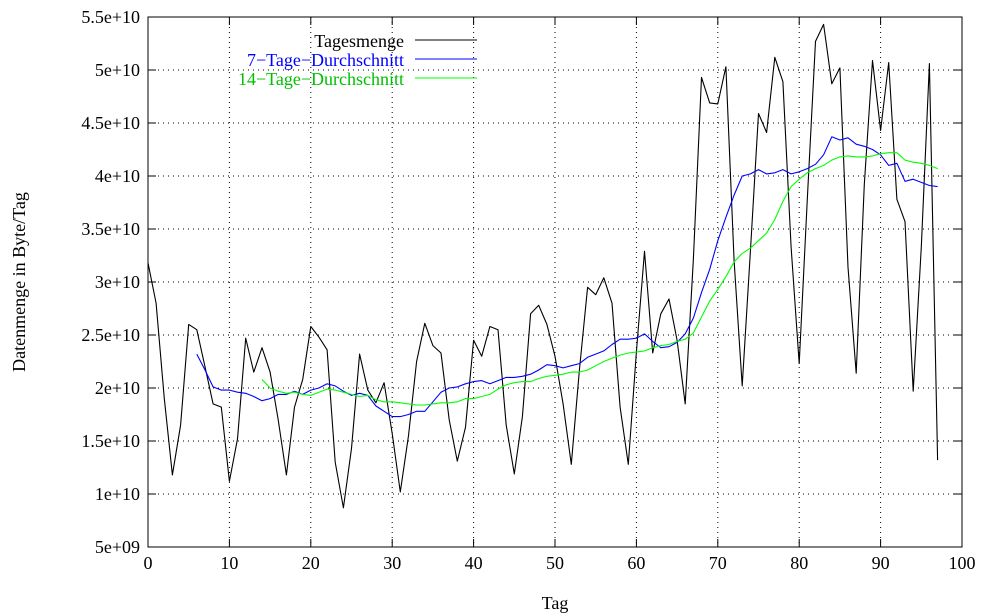 This screenshot has width=981, height=614. What do you see at coordinates (110, 335) in the screenshot?
I see `y-tick-label: 2.5e+10` at bounding box center [110, 335].